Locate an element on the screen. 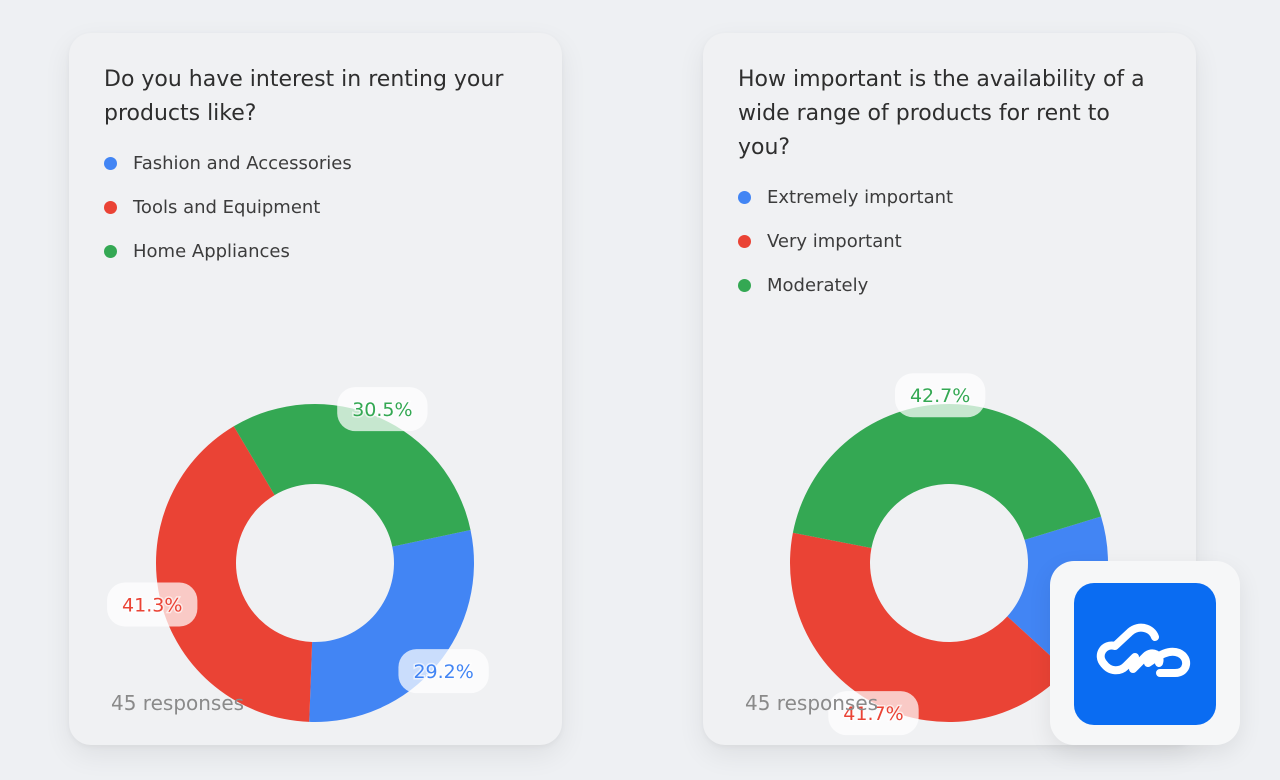  app-logo is located at coordinates (1145, 654).